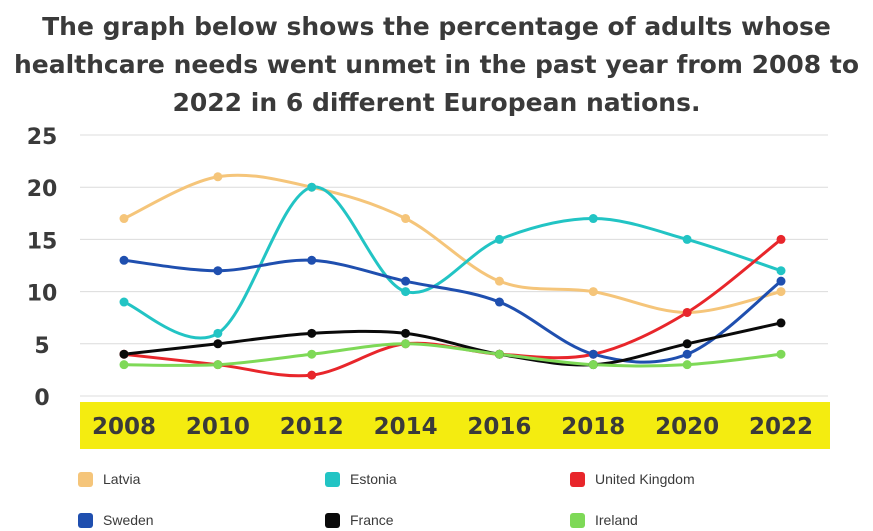 Image resolution: width=873 pixels, height=531 pixels. I want to click on legend-item-ireland: Ireland, so click(604, 520).